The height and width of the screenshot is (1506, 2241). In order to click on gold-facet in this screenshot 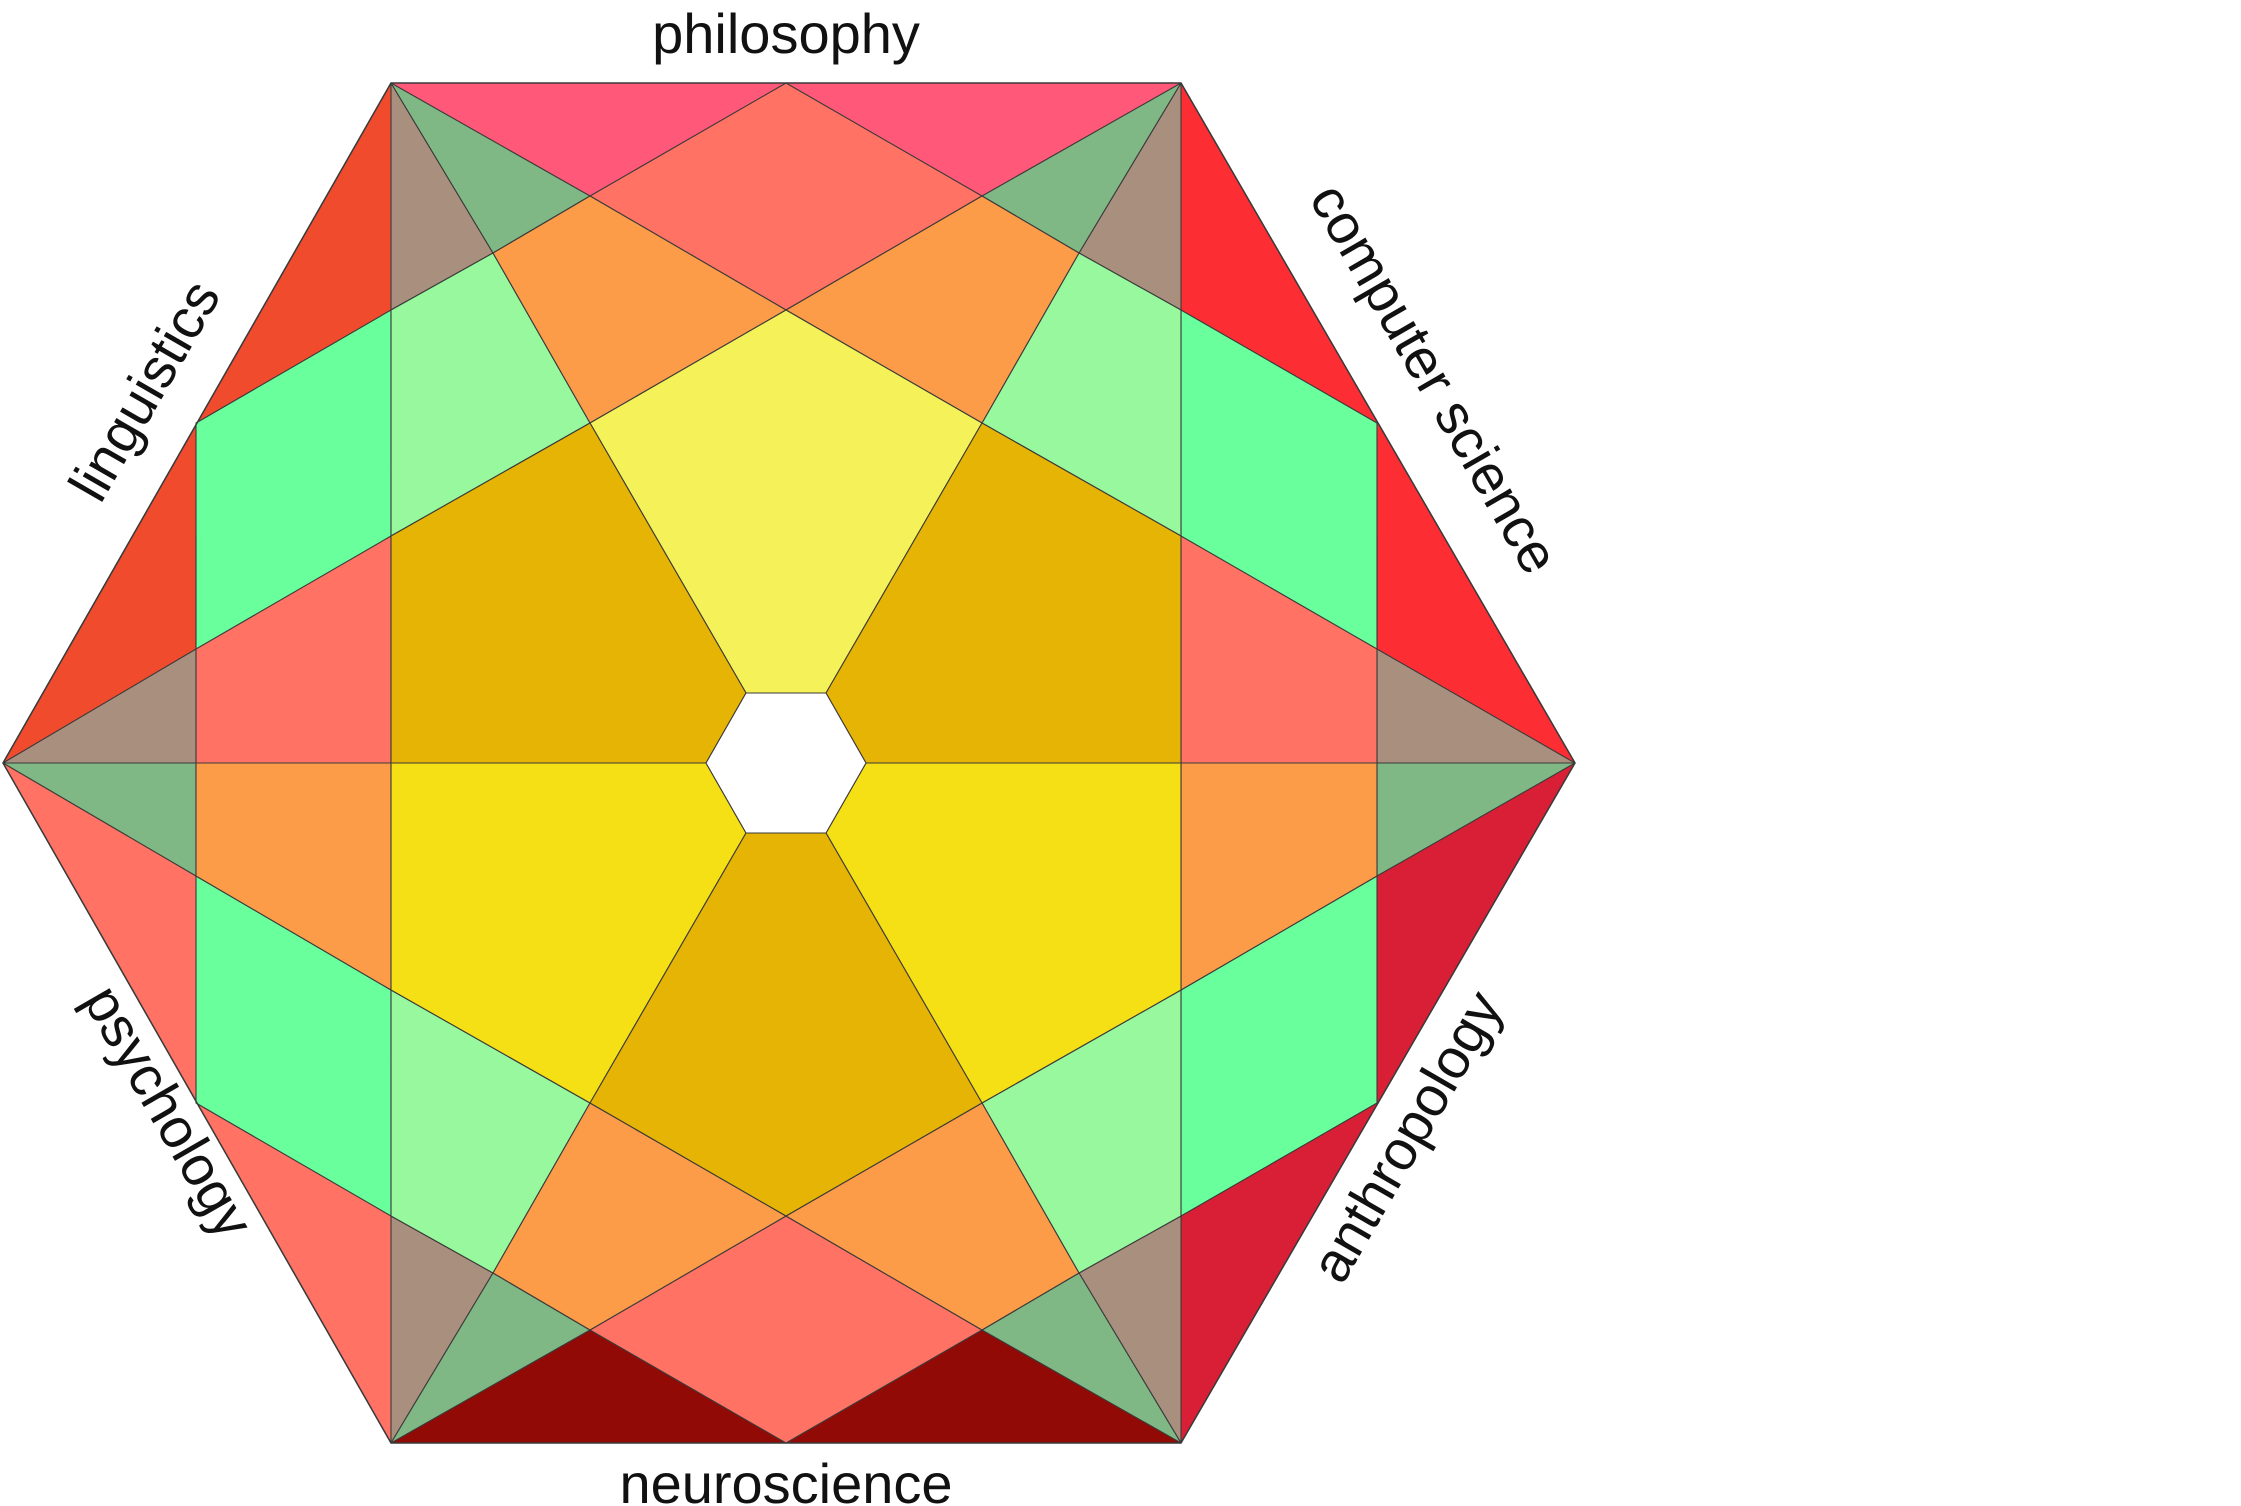, I will do `click(786, 1024)`.